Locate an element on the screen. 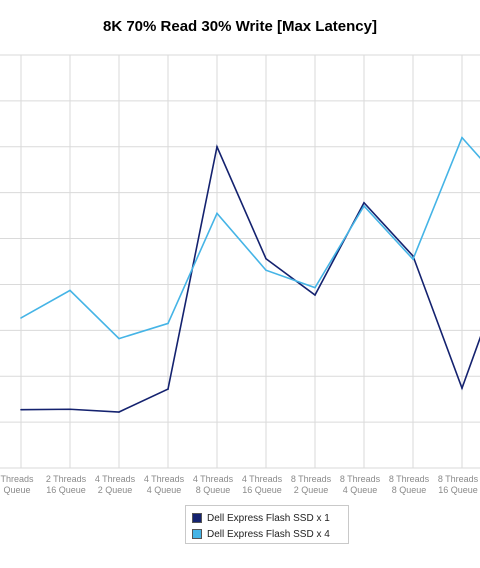 This screenshot has width=480, height=568. legend-label-series-2: Dell Express Flash SSD x 4 is located at coordinates (268, 534).